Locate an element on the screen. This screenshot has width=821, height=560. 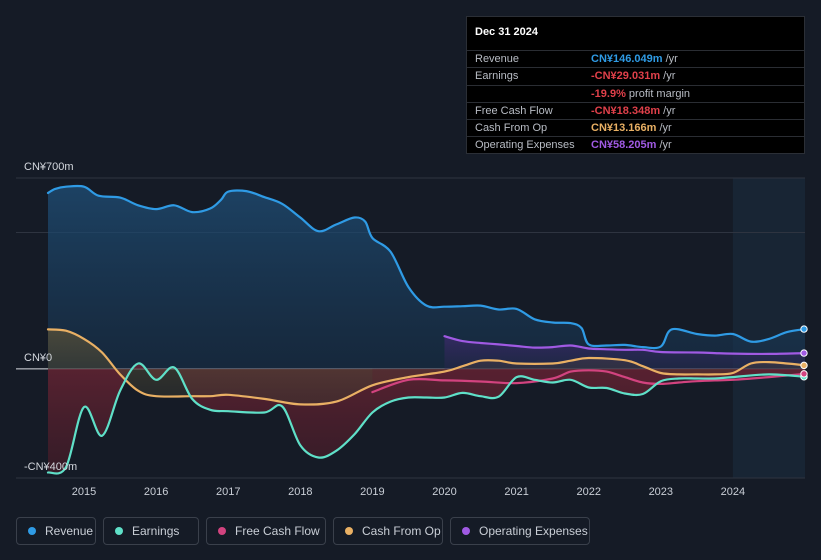
tooltip-row-value: -CN¥18.348m /yr is located at coordinates (633, 111).